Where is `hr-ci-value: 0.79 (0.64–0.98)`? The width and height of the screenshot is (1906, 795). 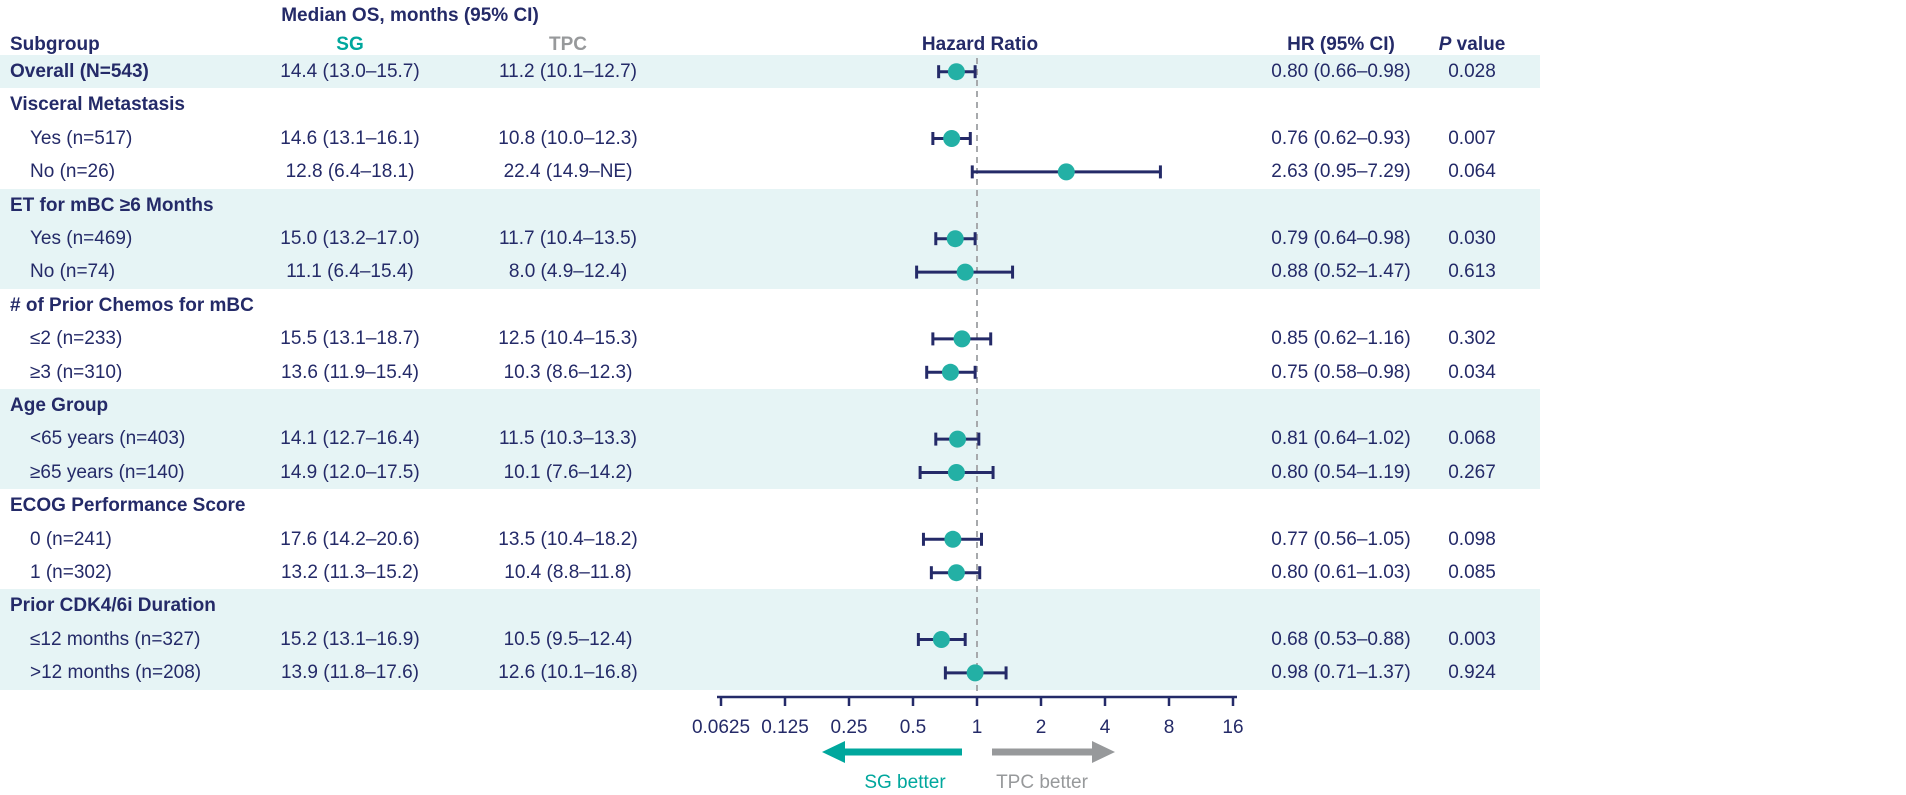
hr-ci-value: 0.79 (0.64–0.98) is located at coordinates (1341, 238).